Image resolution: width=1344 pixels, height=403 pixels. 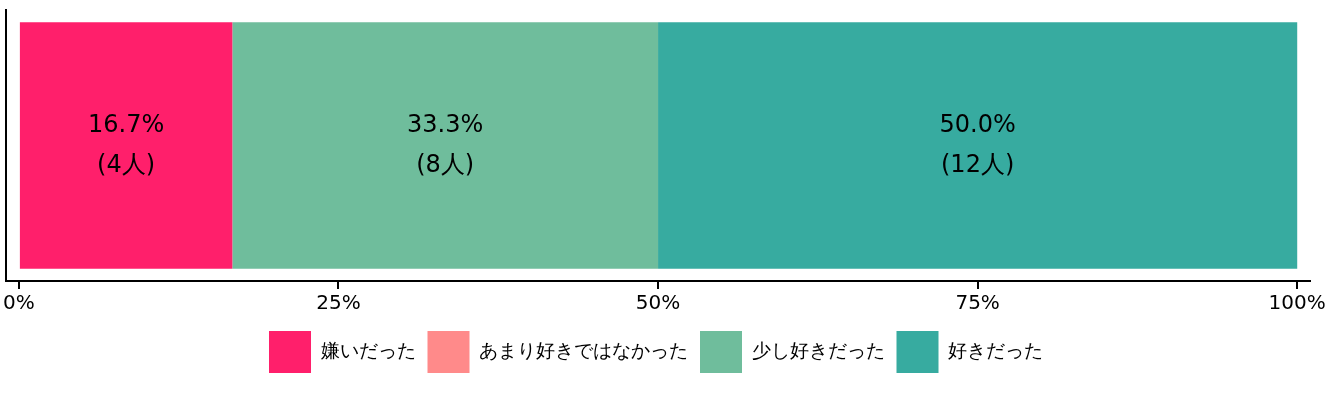 I want to click on data-label: 50.0% (12人), so click(x=977, y=143).